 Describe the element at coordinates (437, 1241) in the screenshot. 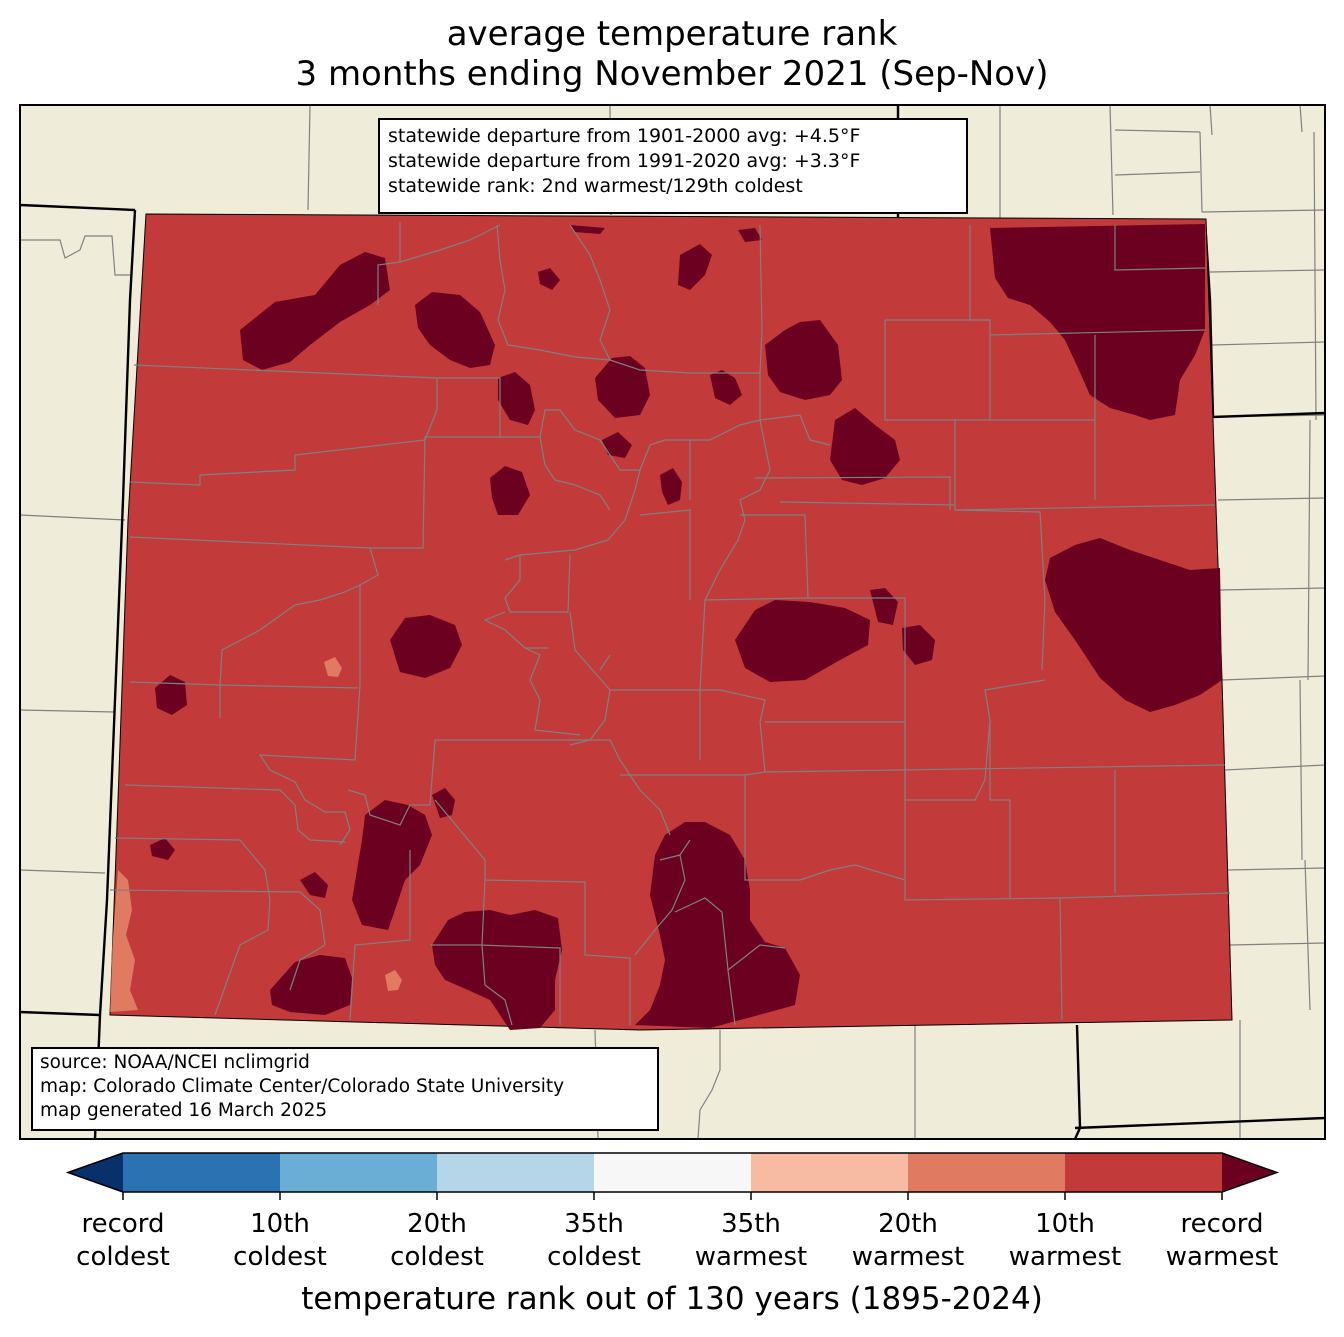

I see `colorbar-tick-label: 20th coldest` at that location.